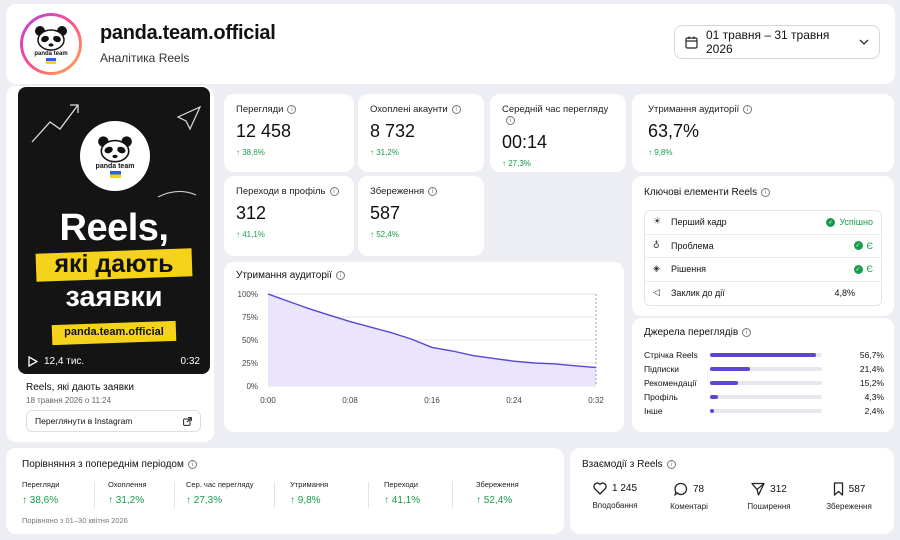 This screenshot has width=900, height=540. Describe the element at coordinates (670, 383) in the screenshot. I see `source-label: Рекомендації` at that location.